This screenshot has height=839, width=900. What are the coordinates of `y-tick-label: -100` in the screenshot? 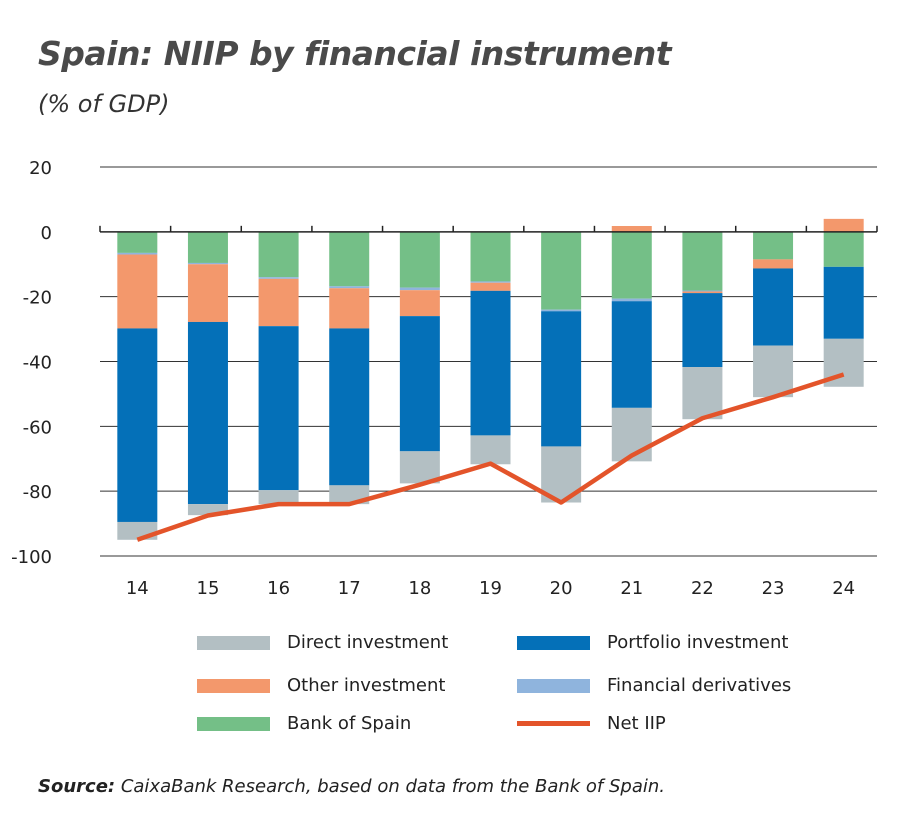 It's located at (31, 557).